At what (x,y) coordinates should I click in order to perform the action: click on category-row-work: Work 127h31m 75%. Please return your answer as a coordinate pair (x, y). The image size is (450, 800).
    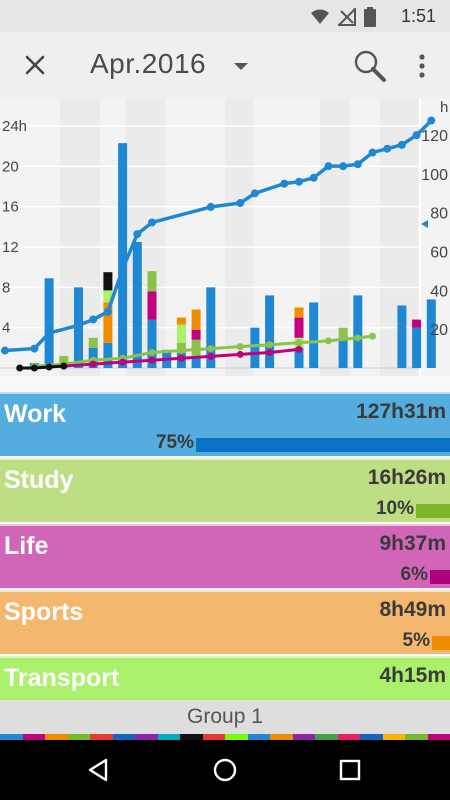
    Looking at the image, I should click on (225, 424).